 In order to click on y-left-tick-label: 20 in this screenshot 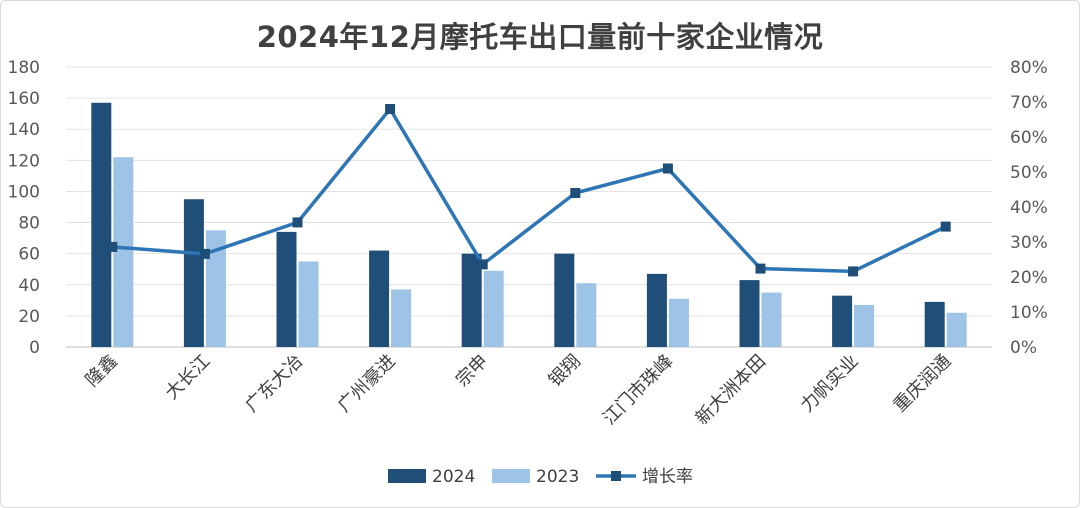, I will do `click(29, 317)`.